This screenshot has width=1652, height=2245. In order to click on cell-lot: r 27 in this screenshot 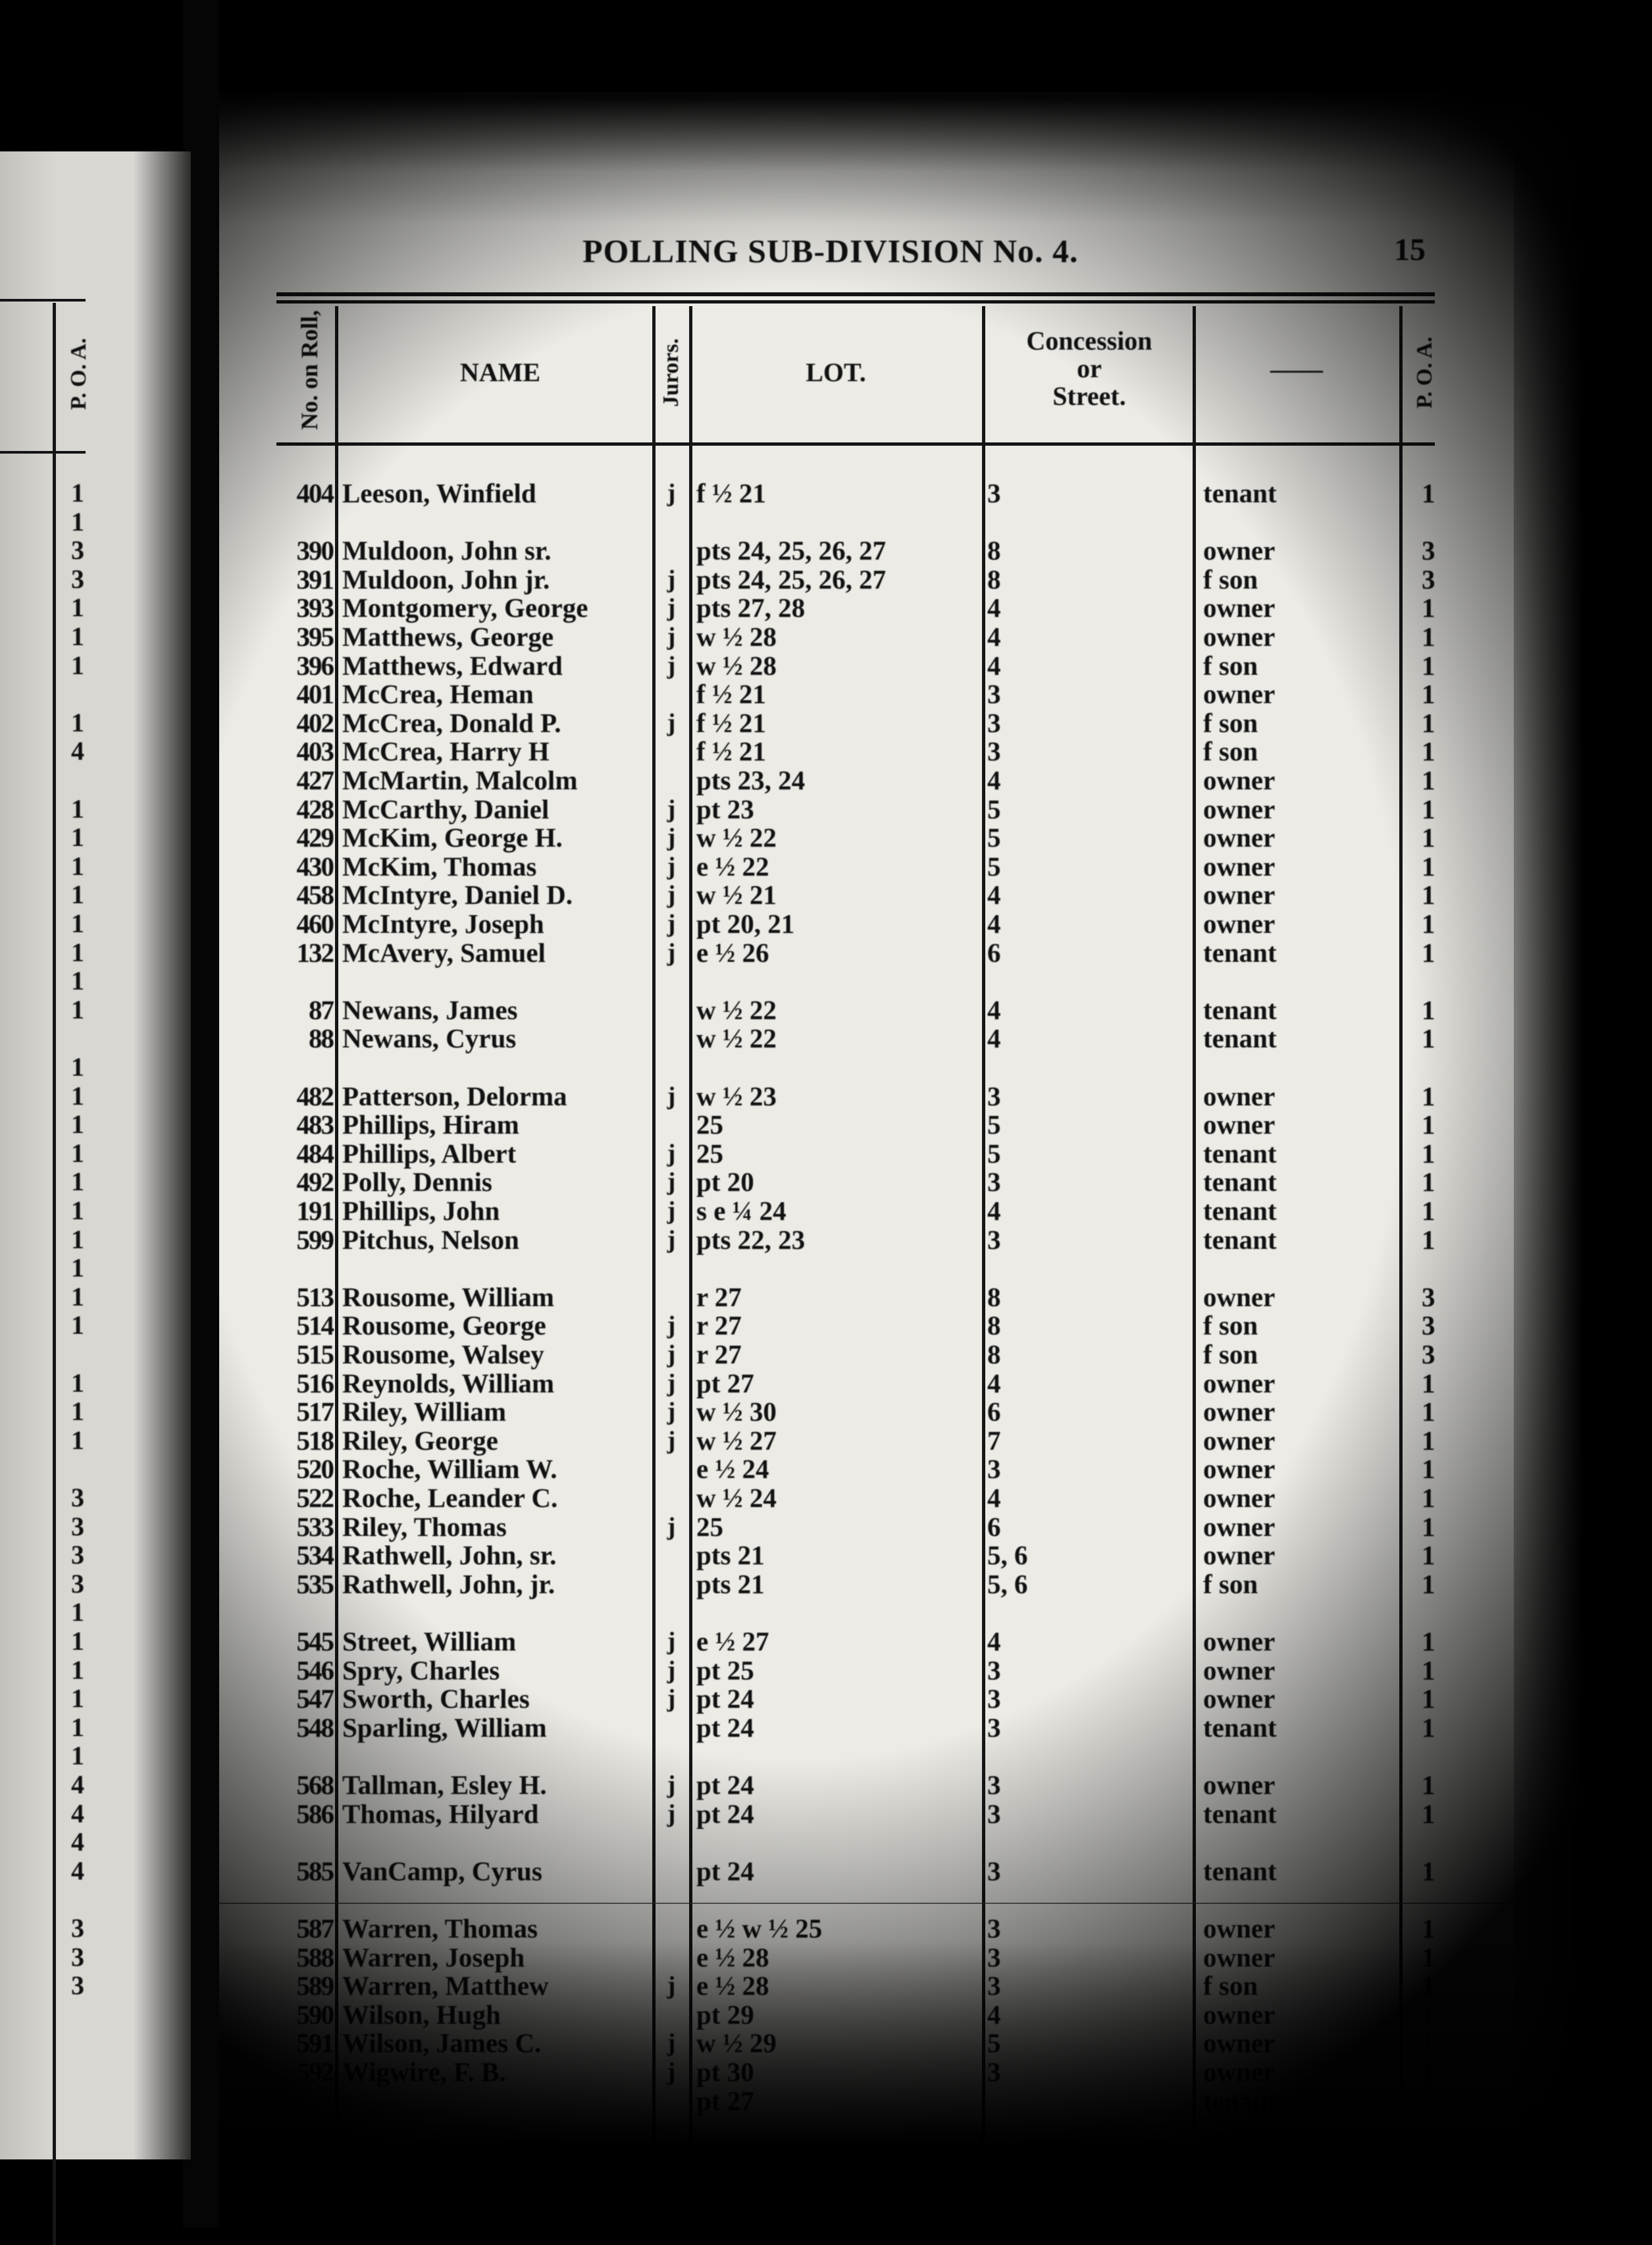, I will do `click(719, 1354)`.